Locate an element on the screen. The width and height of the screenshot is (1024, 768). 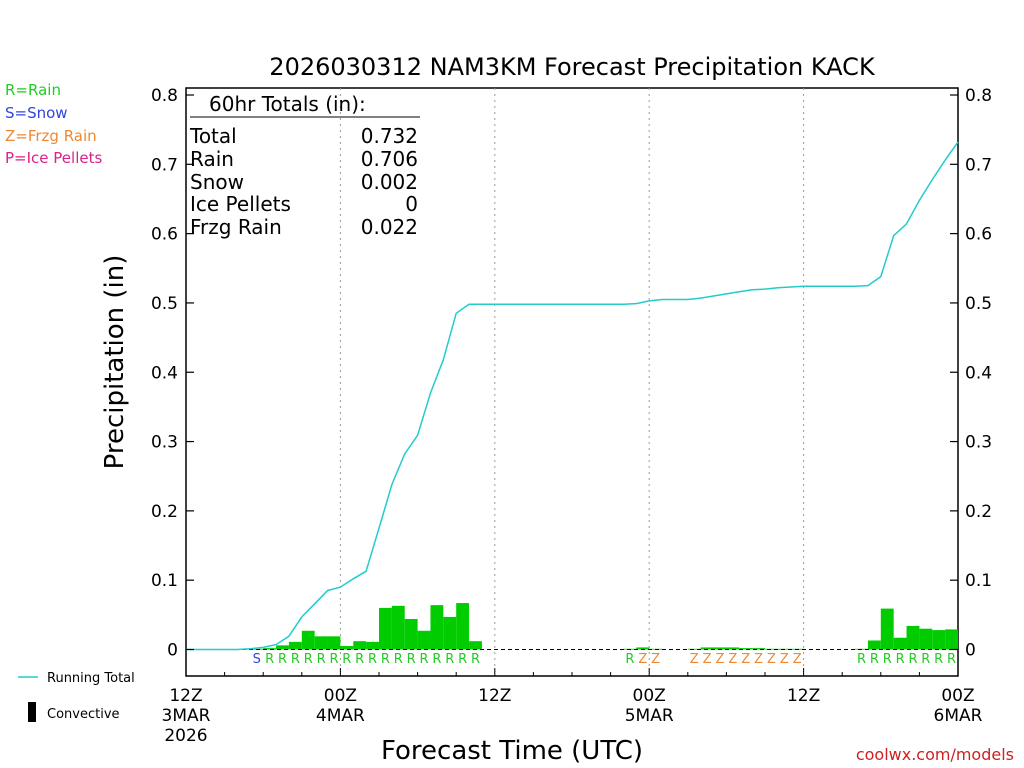
series-legend: Running Total Convective is located at coordinates (76, 696).